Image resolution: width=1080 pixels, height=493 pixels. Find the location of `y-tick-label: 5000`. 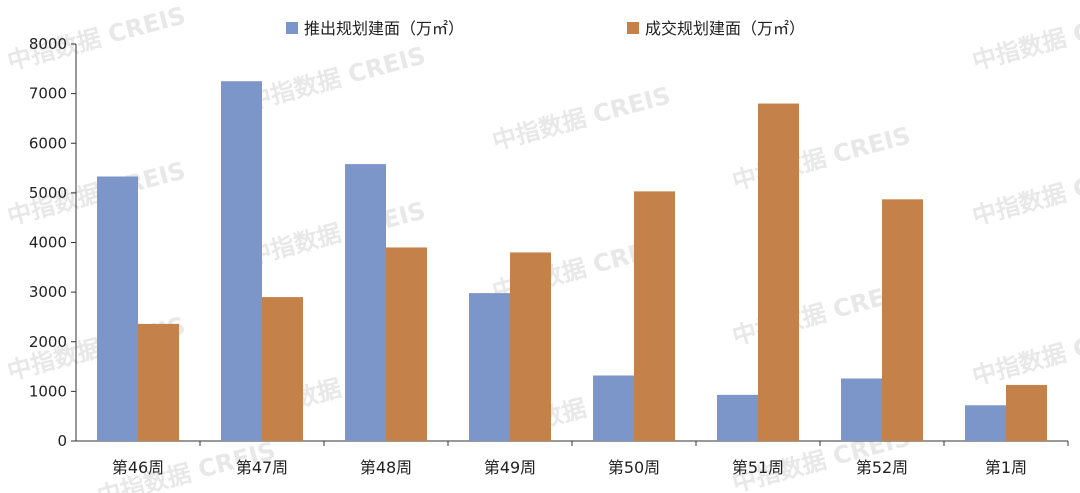

y-tick-label: 5000 is located at coordinates (48, 193).